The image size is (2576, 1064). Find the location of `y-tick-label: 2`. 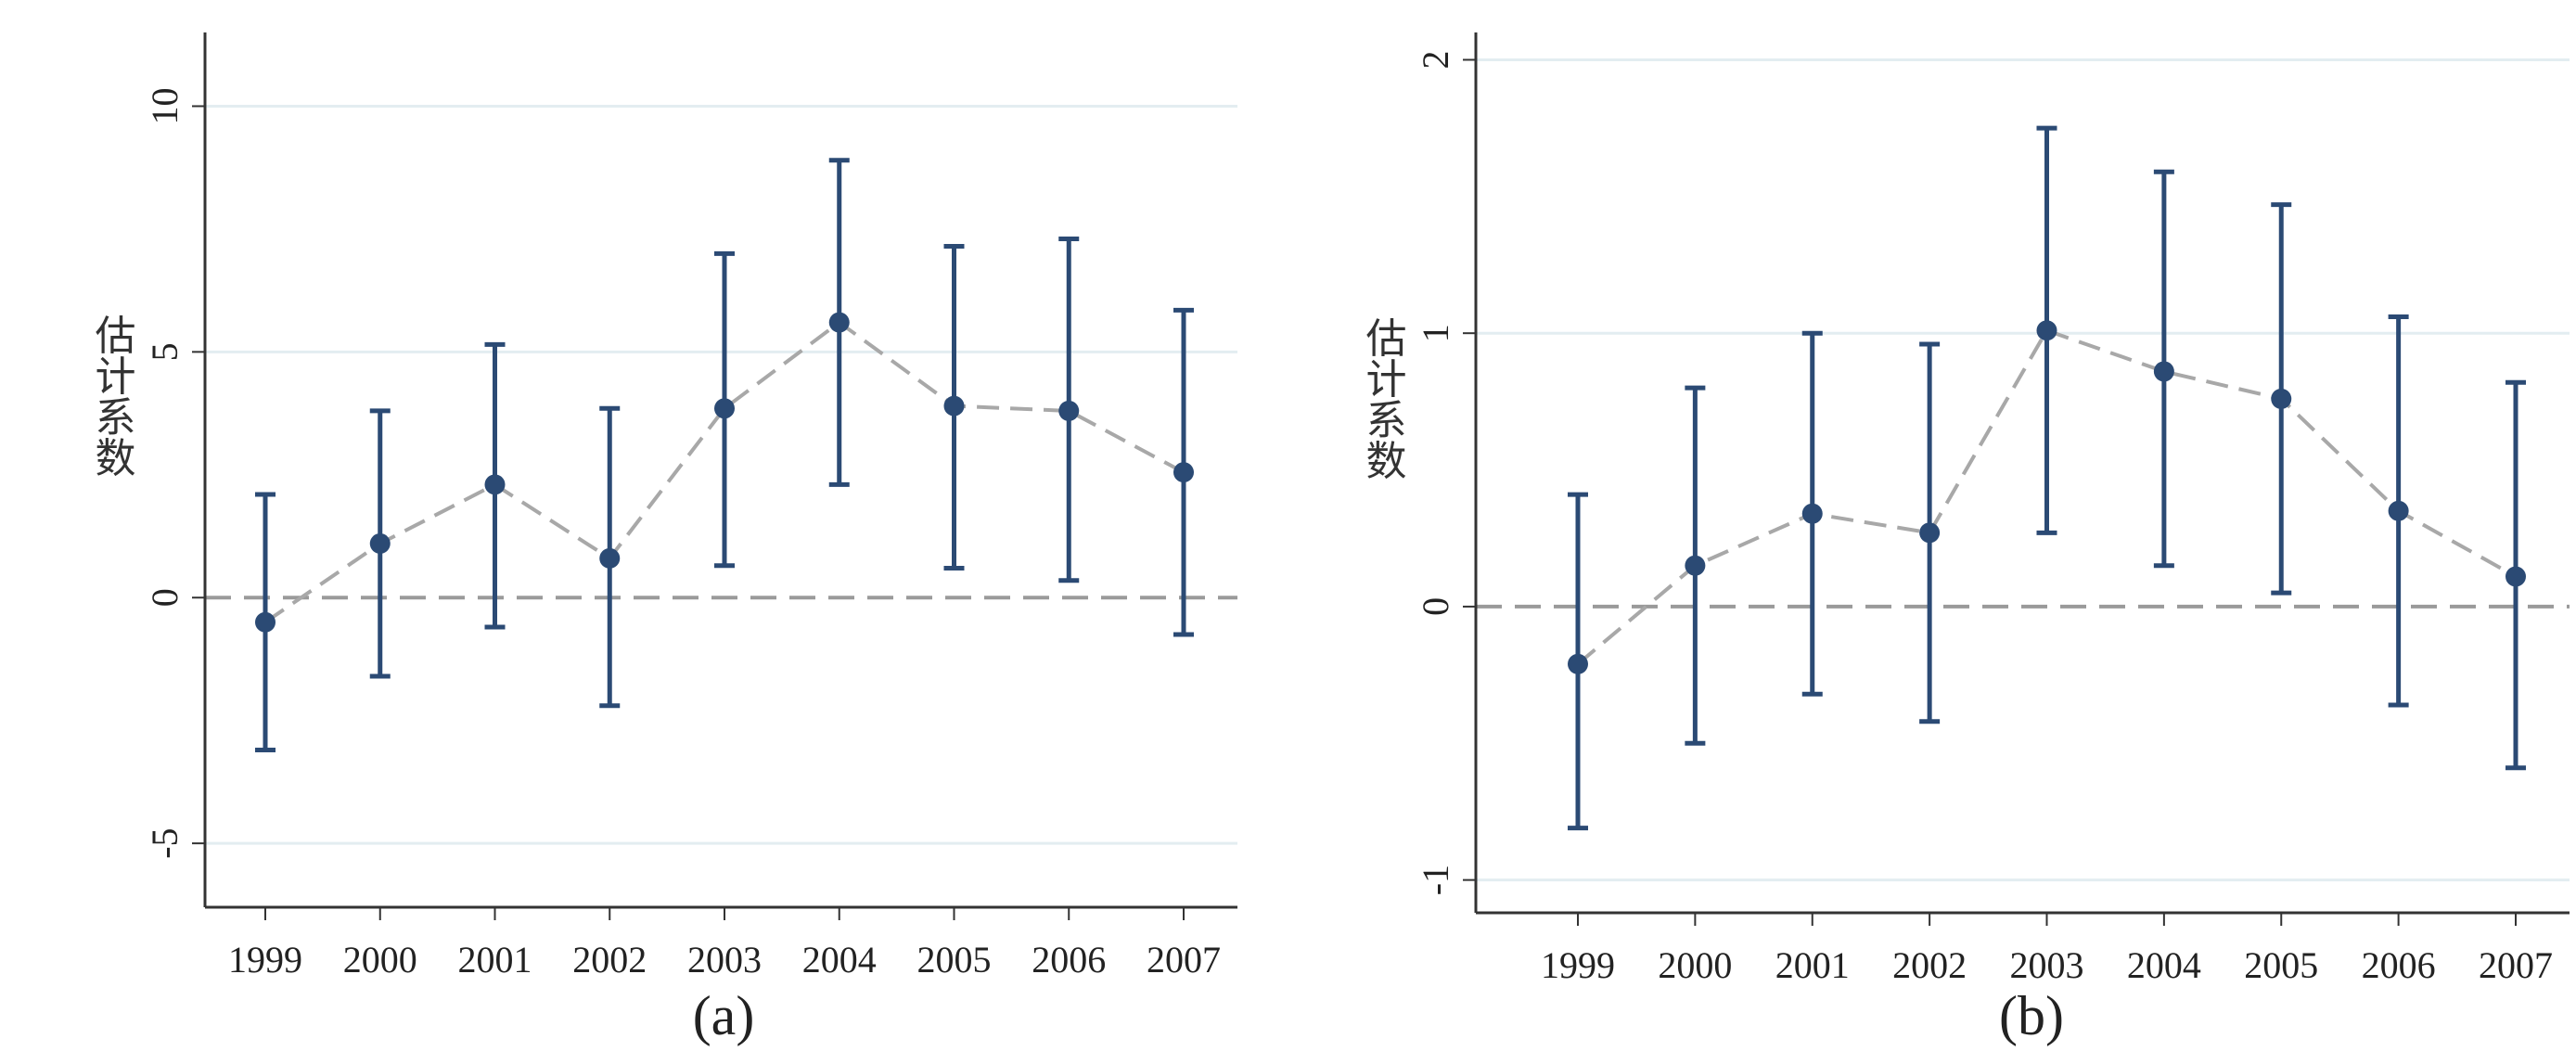

y-tick-label: 2 is located at coordinates (1435, 59).